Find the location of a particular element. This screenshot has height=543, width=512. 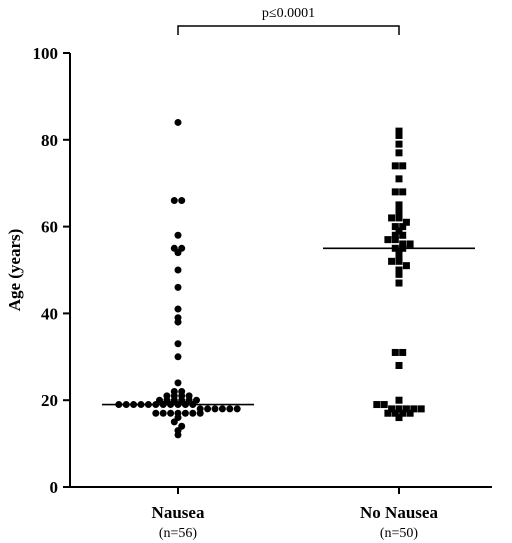

significance-label: p≤0.0001 is located at coordinates (288, 13).